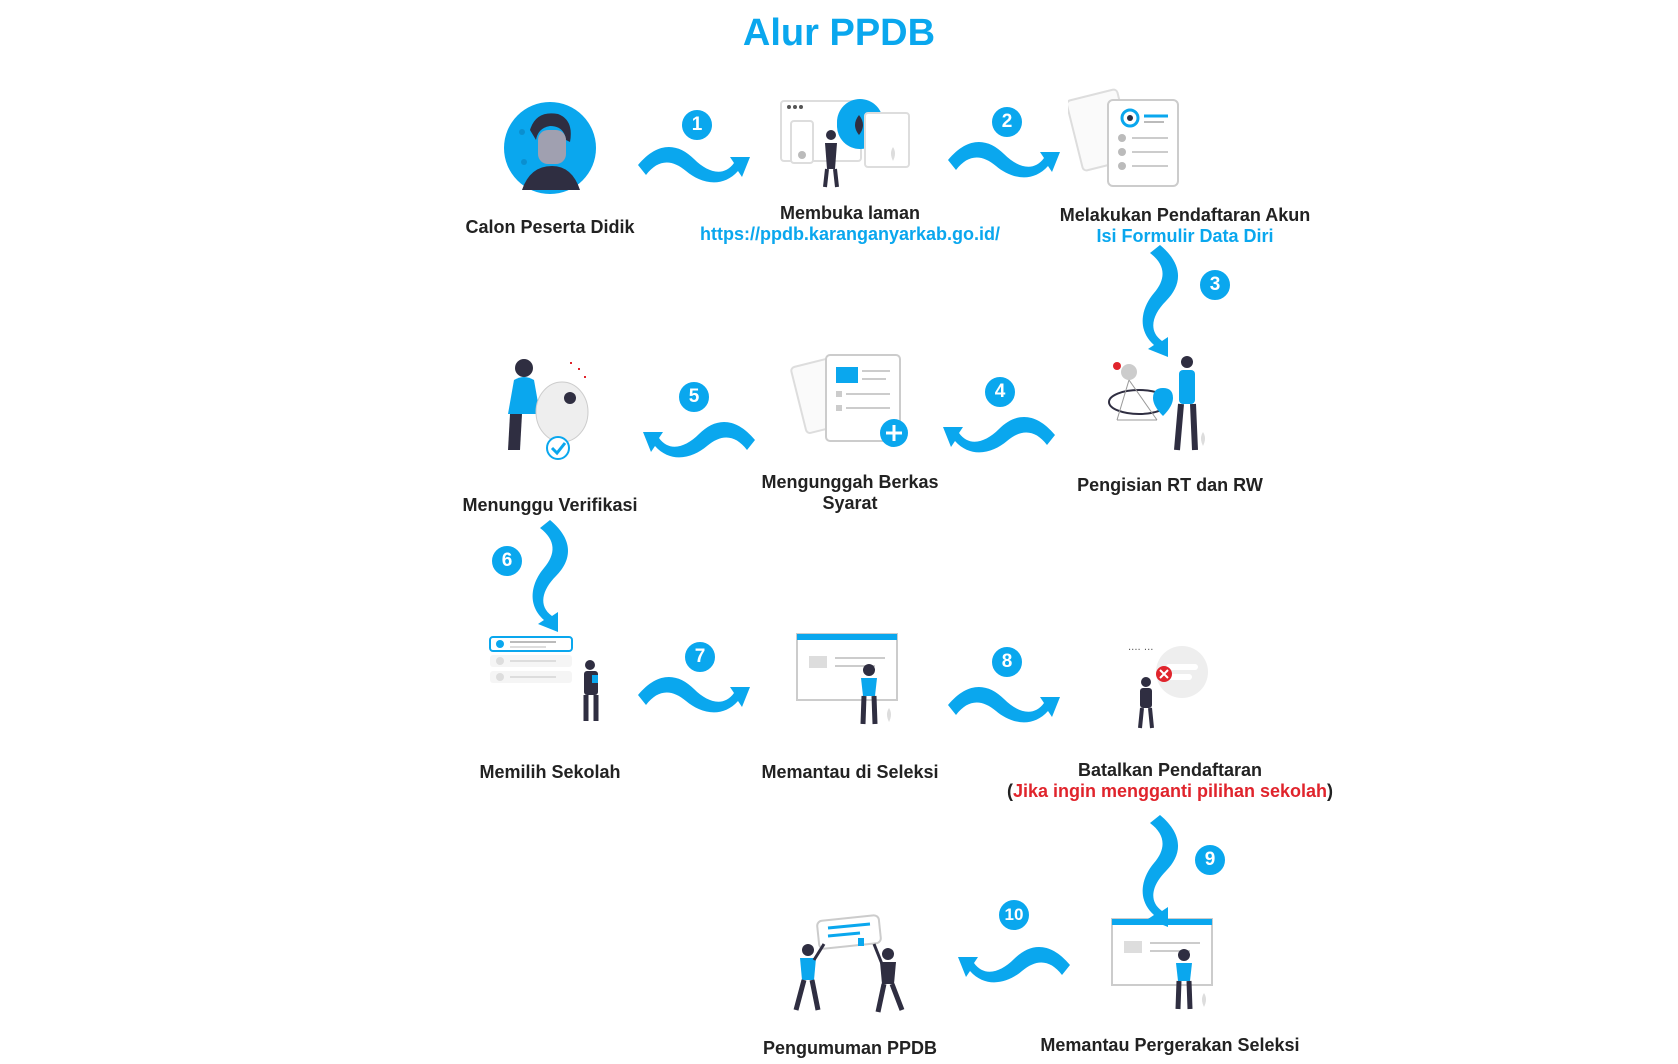 The width and height of the screenshot is (1678, 1064). I want to click on website-illustration, so click(845, 143).